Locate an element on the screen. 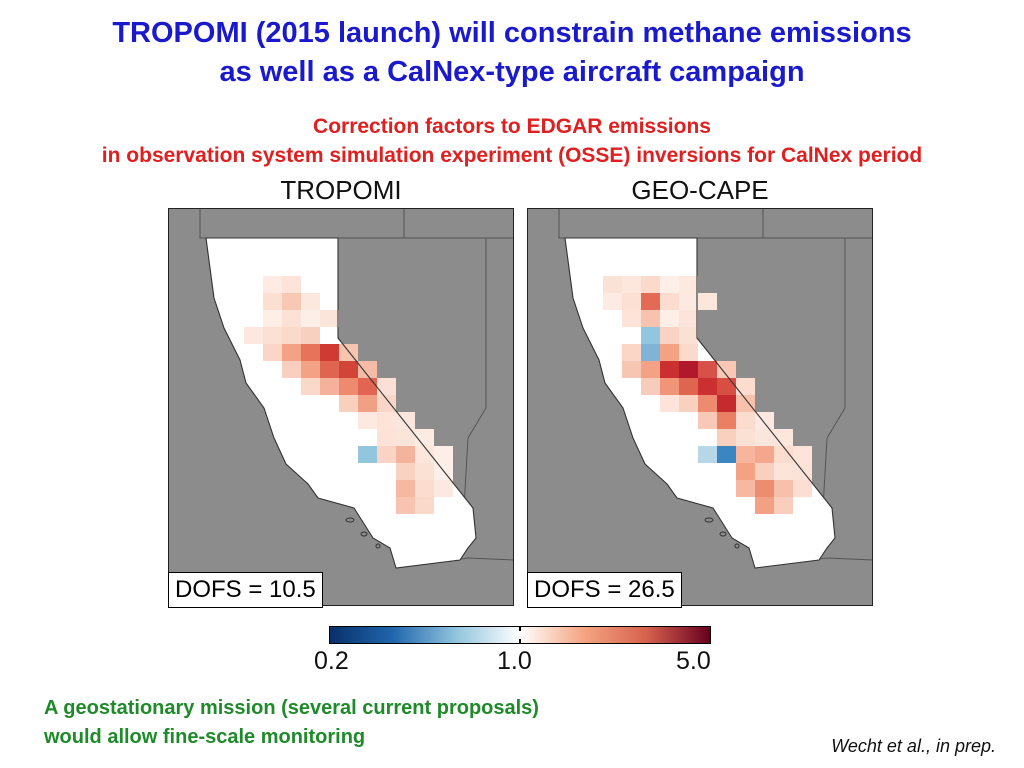  colorbar-tick-high: 5.0 is located at coordinates (693, 661).